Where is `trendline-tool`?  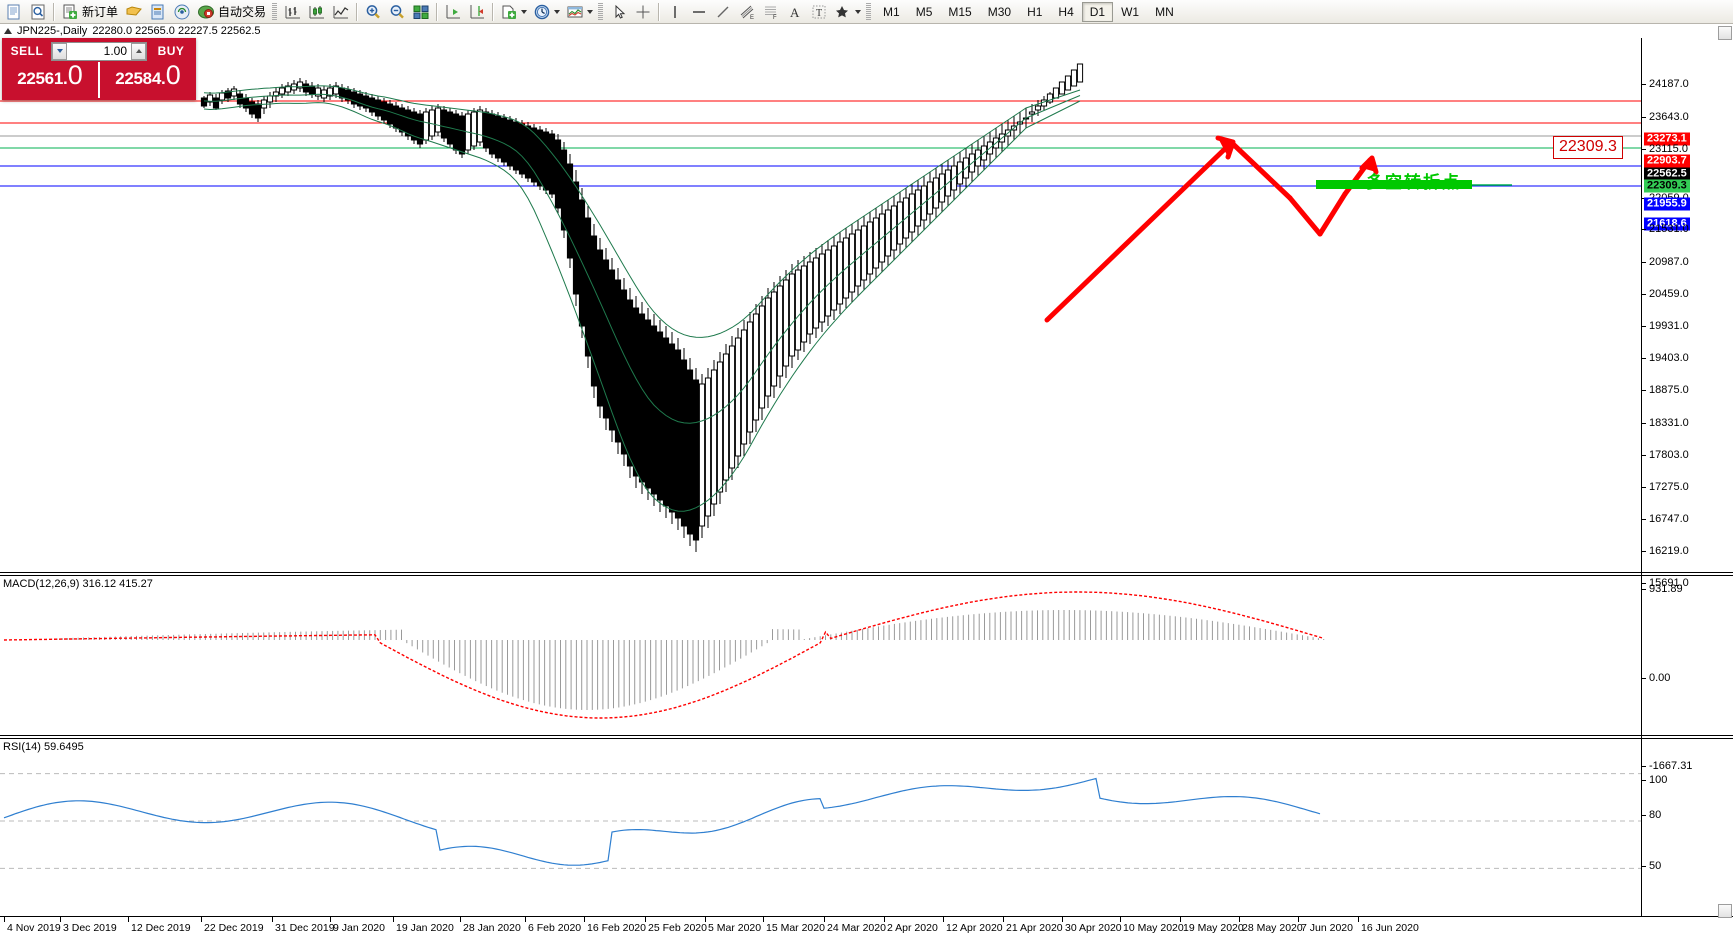 trendline-tool is located at coordinates (723, 12).